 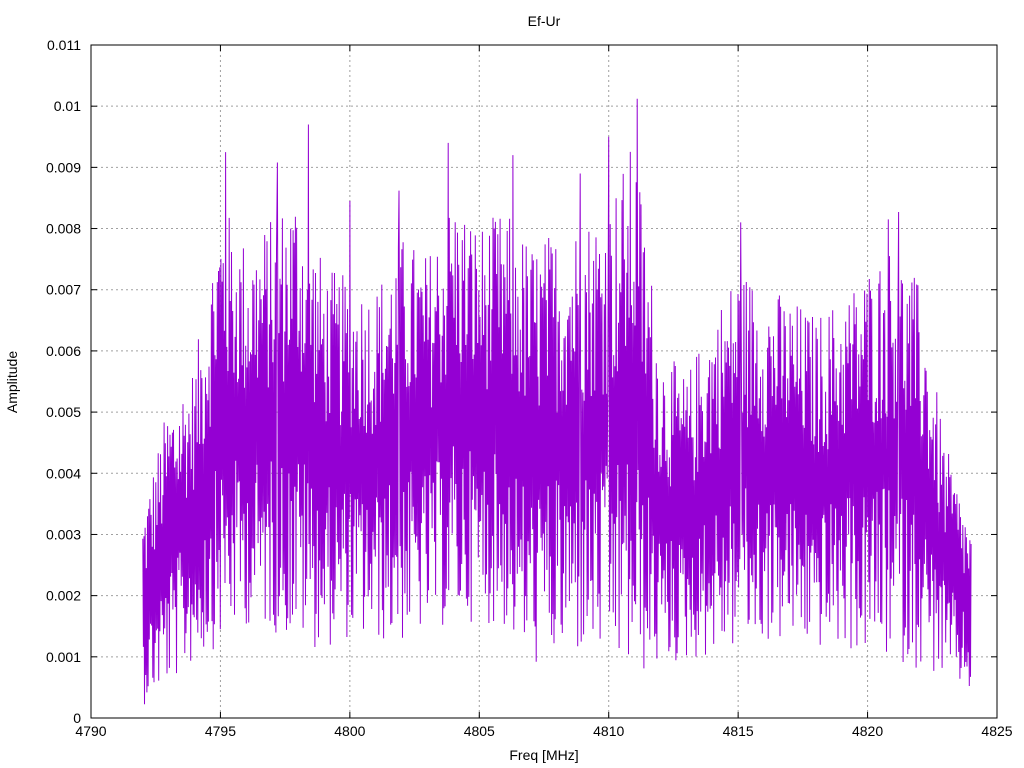 I want to click on y-tick-label: 0.008, so click(x=63, y=229).